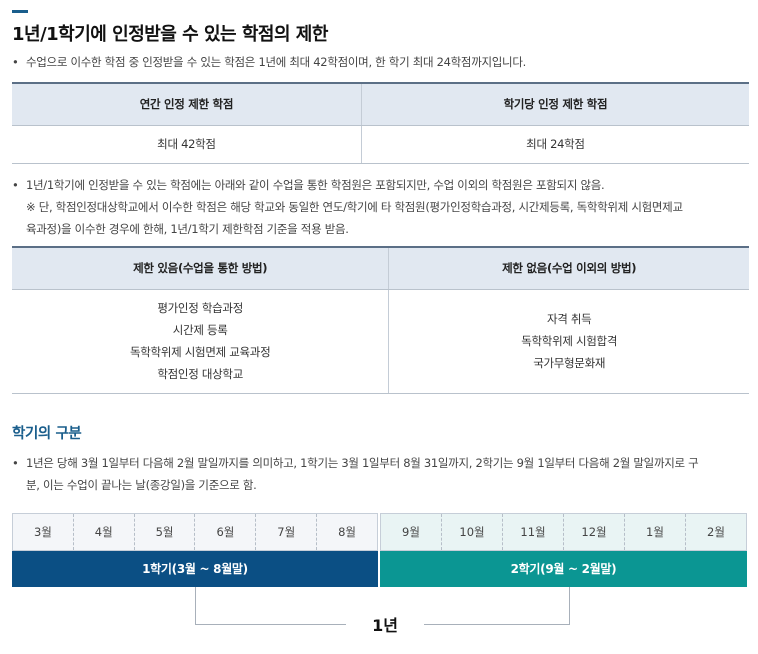 This screenshot has width=758, height=654. I want to click on value-semester-limit: 최대 24학점, so click(554, 144).